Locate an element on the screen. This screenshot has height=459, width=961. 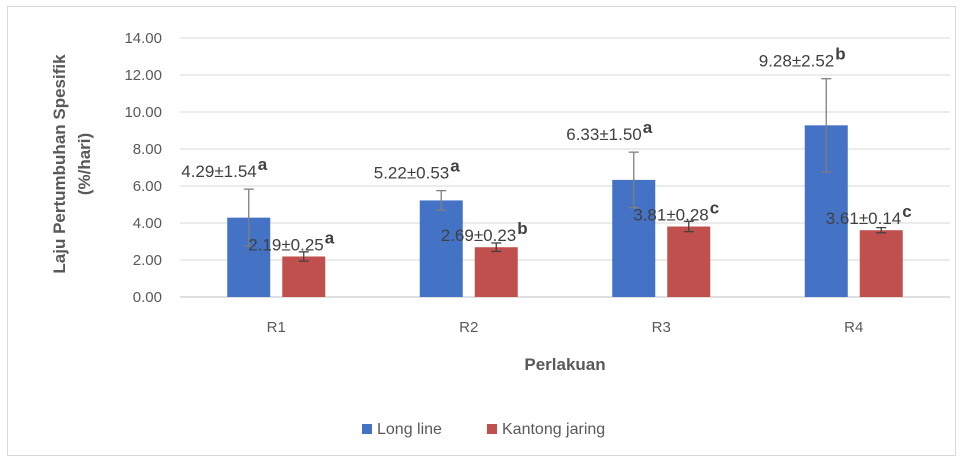
x-tick-label: R4 is located at coordinates (853, 327).